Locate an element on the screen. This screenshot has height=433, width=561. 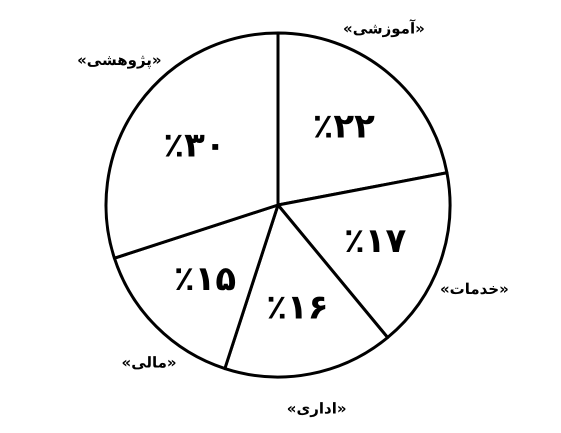
data-label: ٪۱۷ is located at coordinates (375, 240).